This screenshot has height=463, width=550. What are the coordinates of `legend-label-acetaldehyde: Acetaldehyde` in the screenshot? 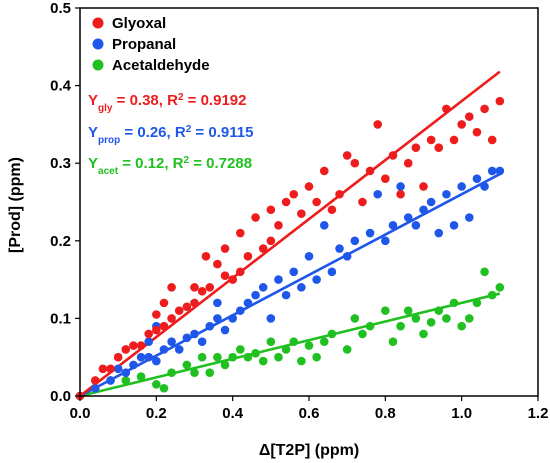 It's located at (161, 65).